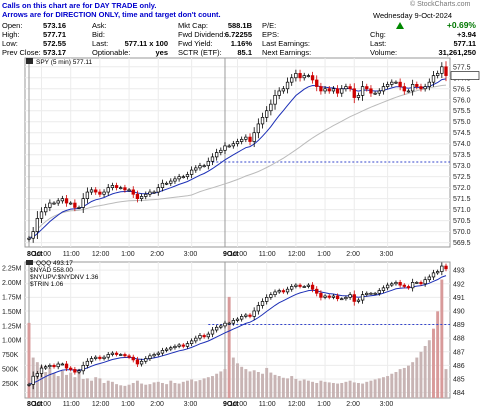 This screenshot has height=406, width=480. Describe the element at coordinates (287, 52) in the screenshot. I see `nextearn-label: Next Earnings:` at that location.